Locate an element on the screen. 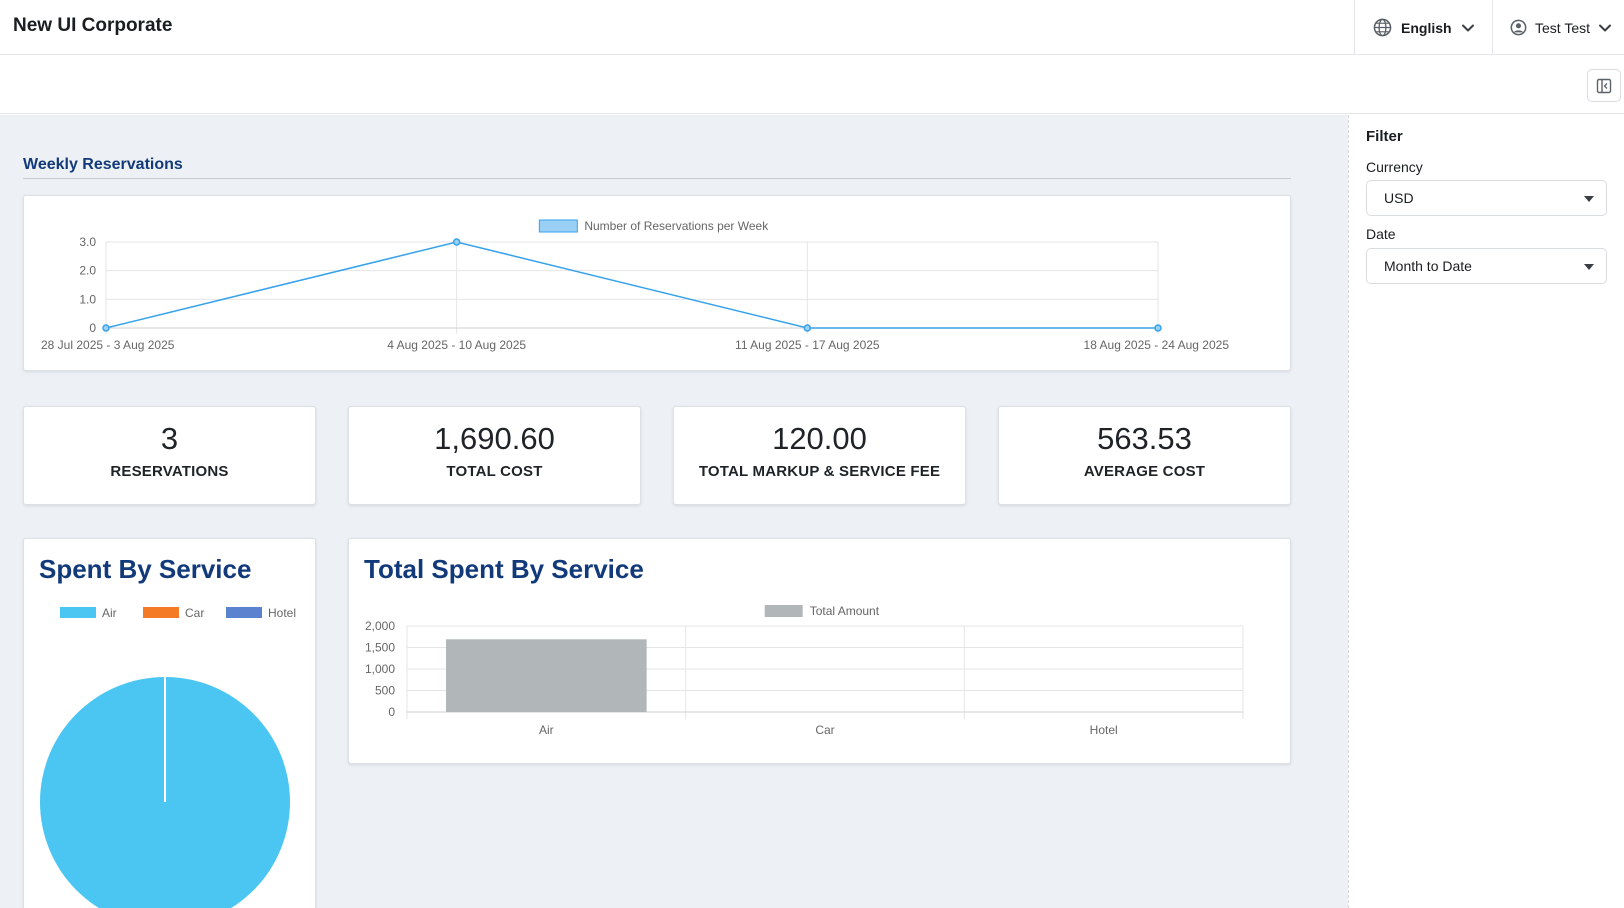 This screenshot has height=908, width=1624. currency-value: USD is located at coordinates (1399, 198).